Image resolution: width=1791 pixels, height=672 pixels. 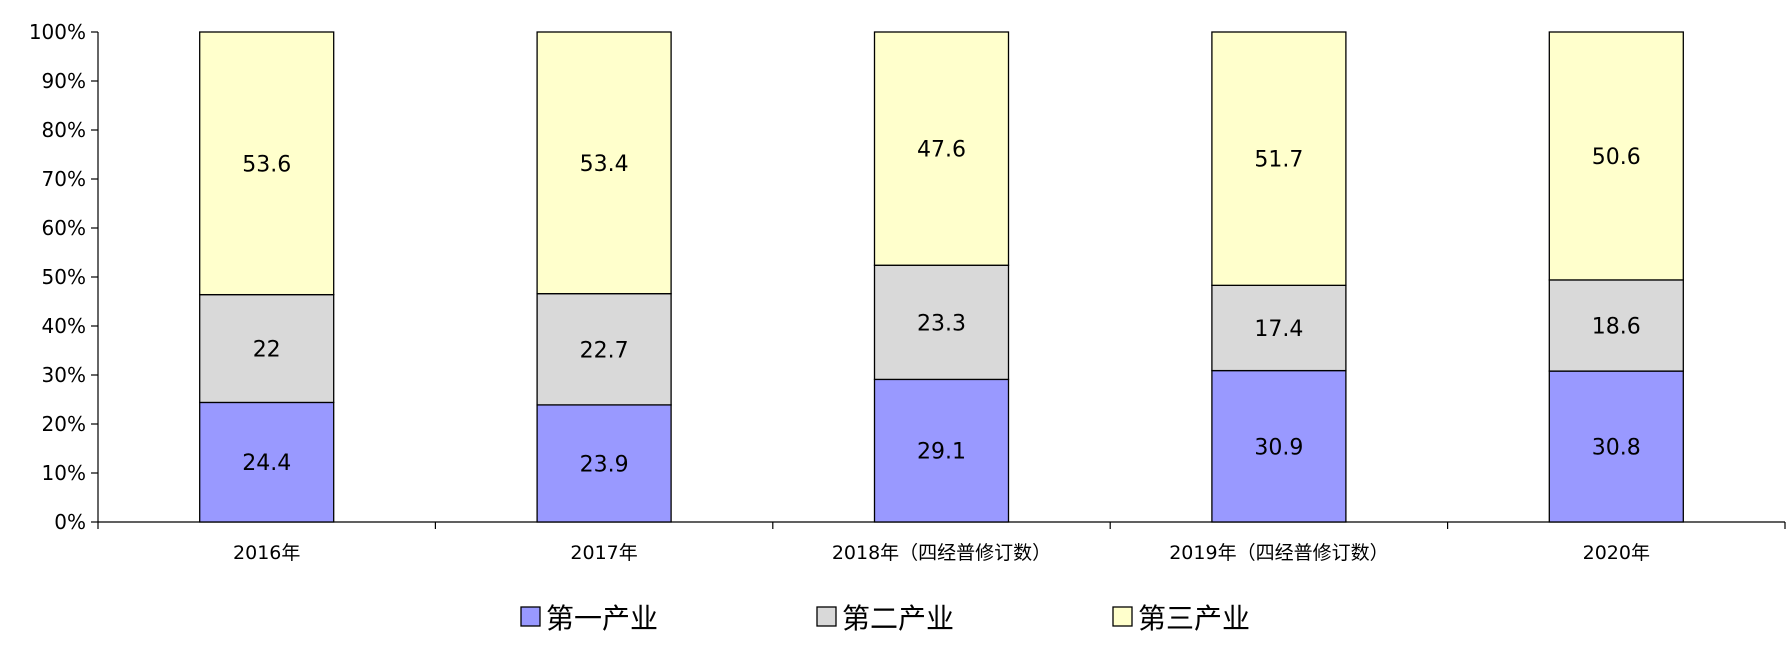 I want to click on y-tick-label: 40%, so click(x=64, y=326).